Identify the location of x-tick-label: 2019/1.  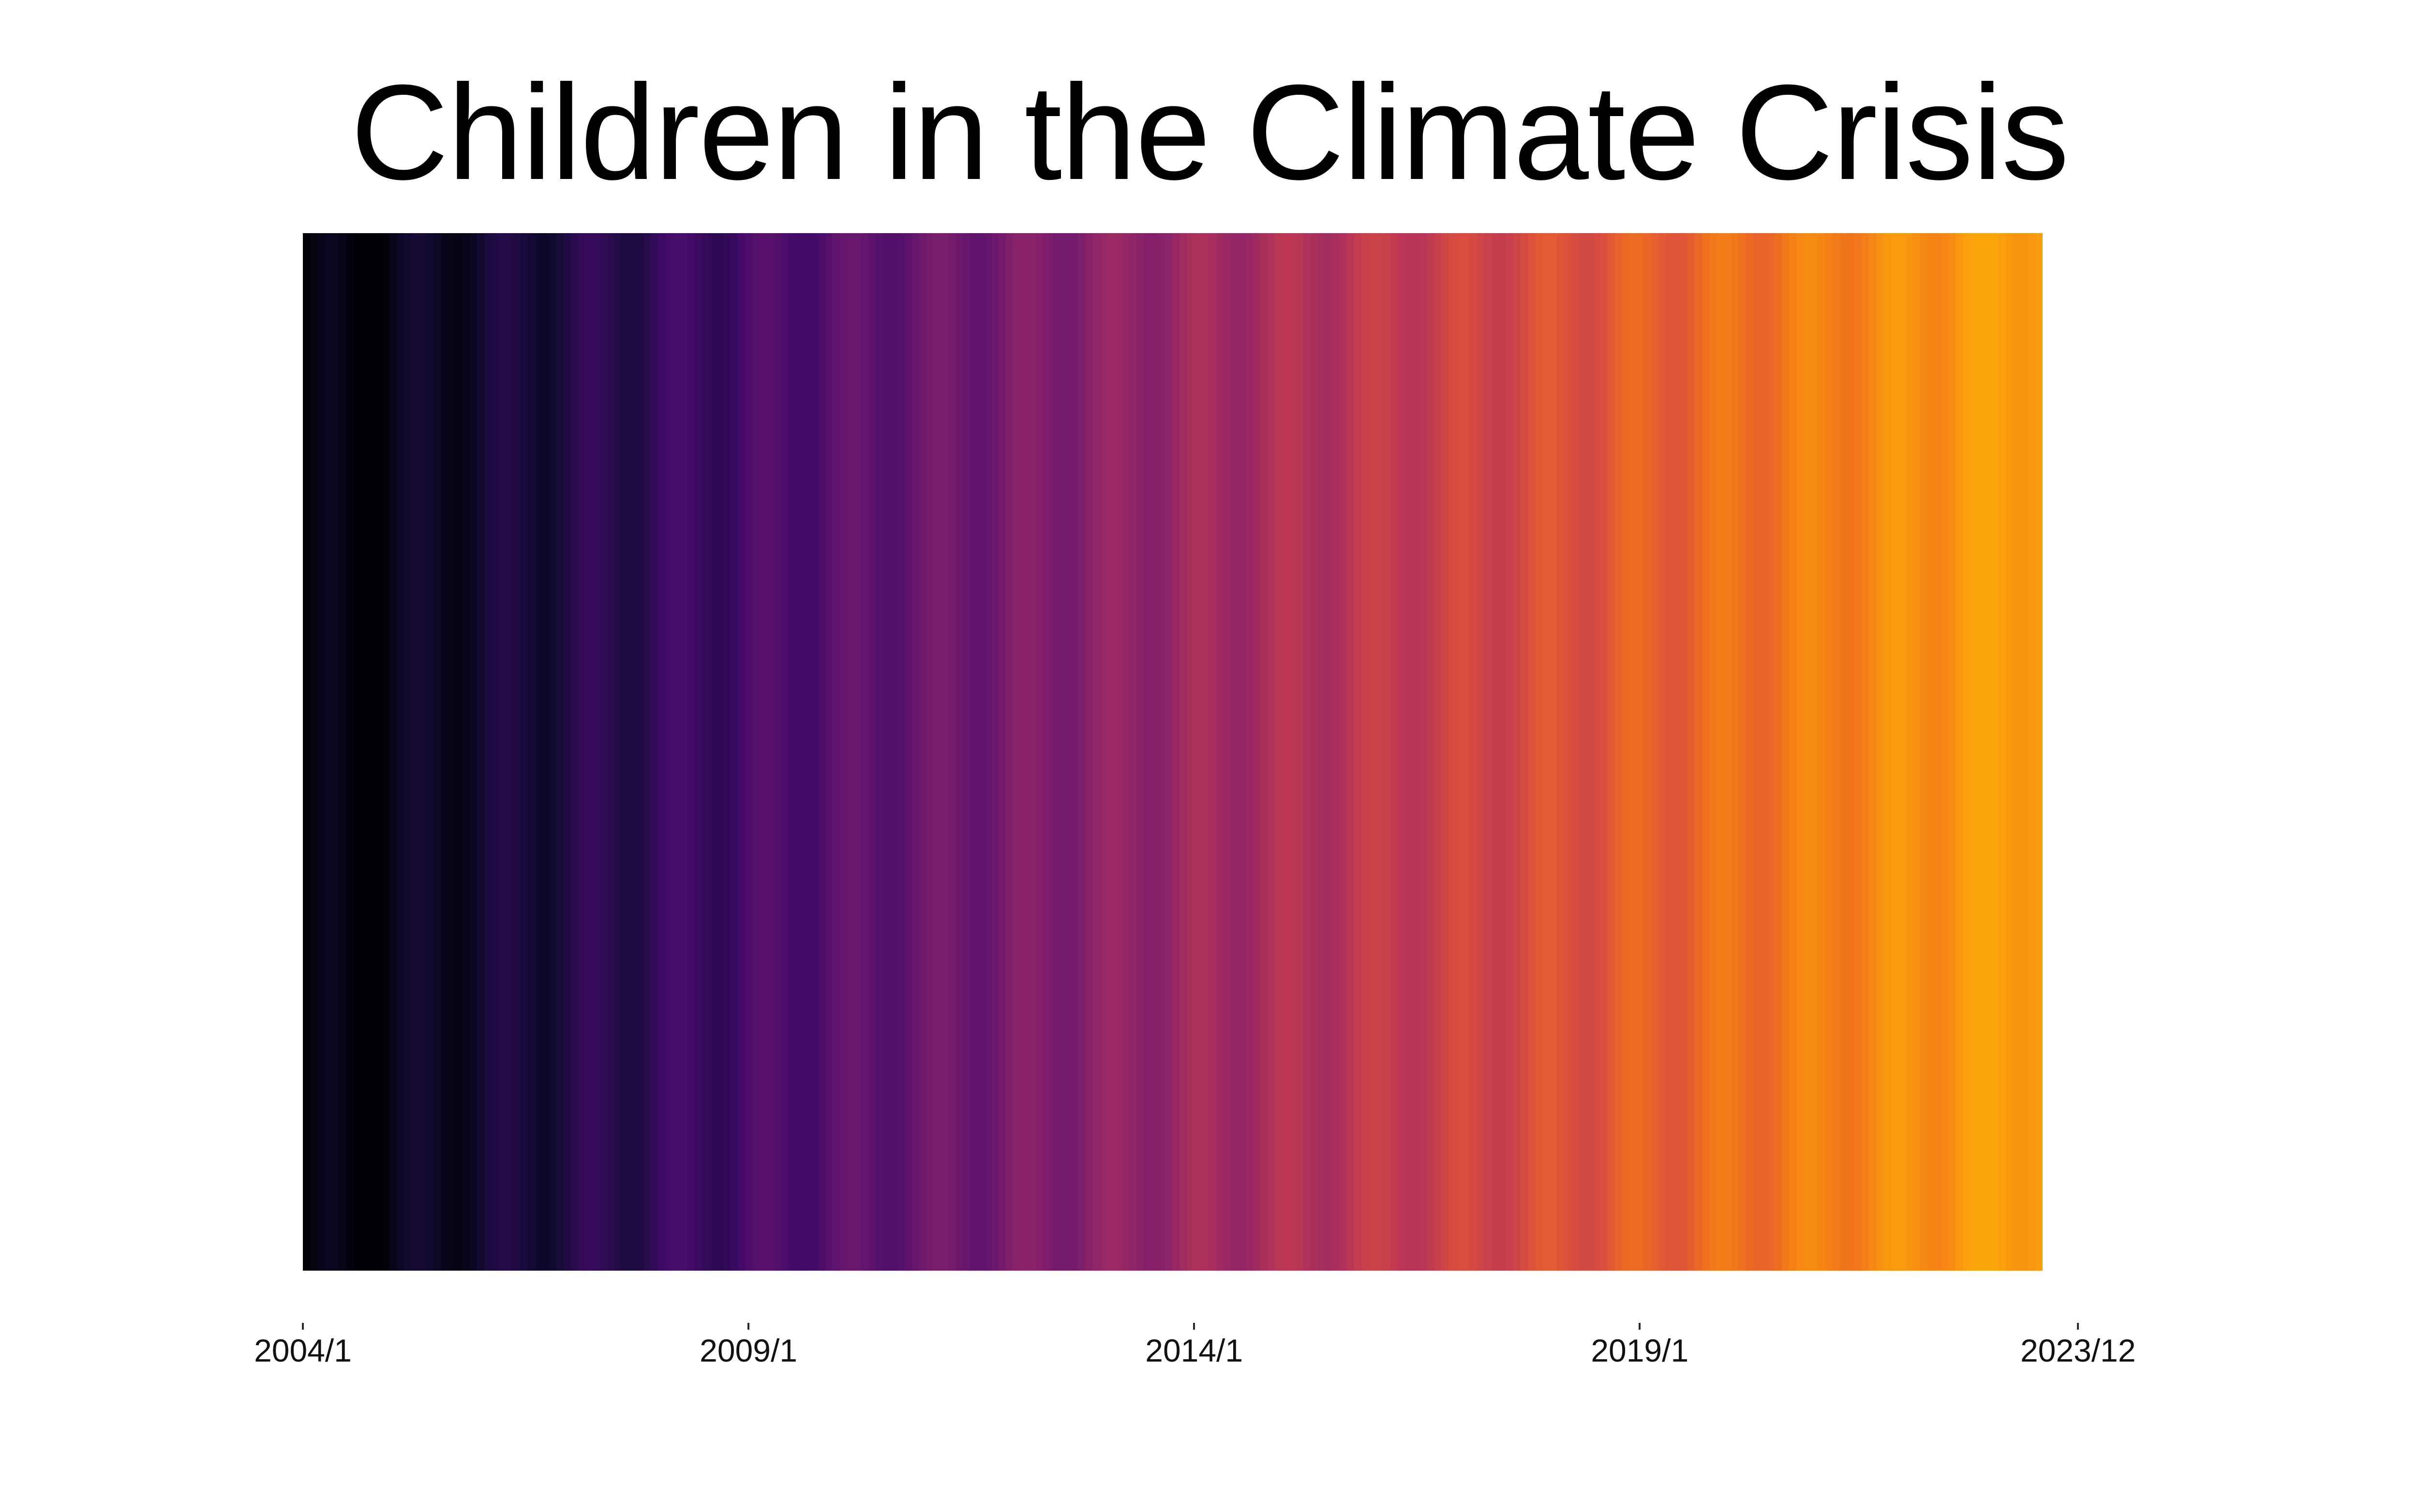
(1640, 1351).